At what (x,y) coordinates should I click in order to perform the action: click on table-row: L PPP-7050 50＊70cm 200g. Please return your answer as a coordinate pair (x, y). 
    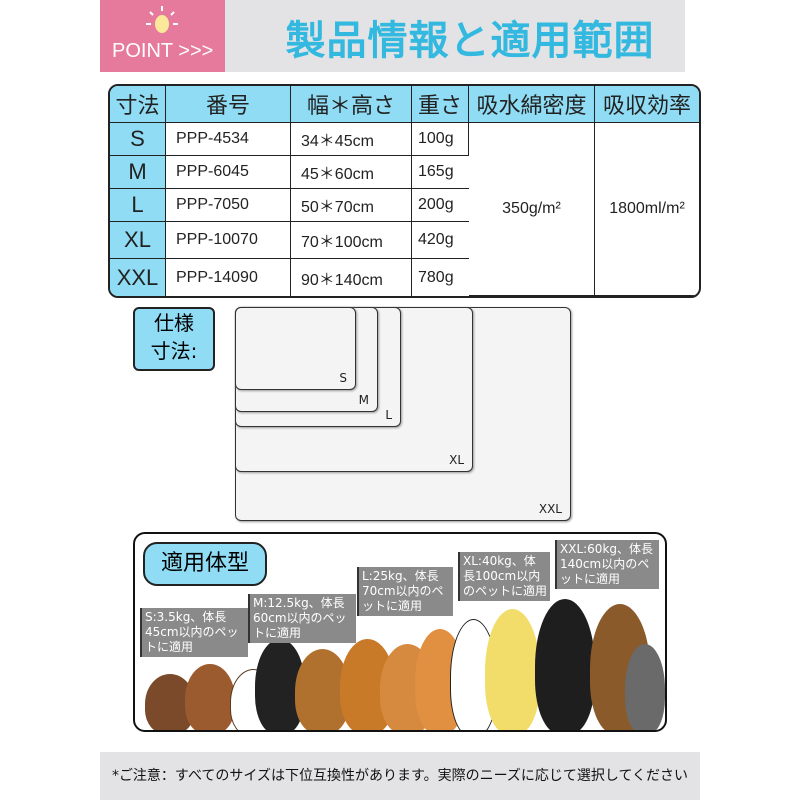
    Looking at the image, I should click on (404, 205).